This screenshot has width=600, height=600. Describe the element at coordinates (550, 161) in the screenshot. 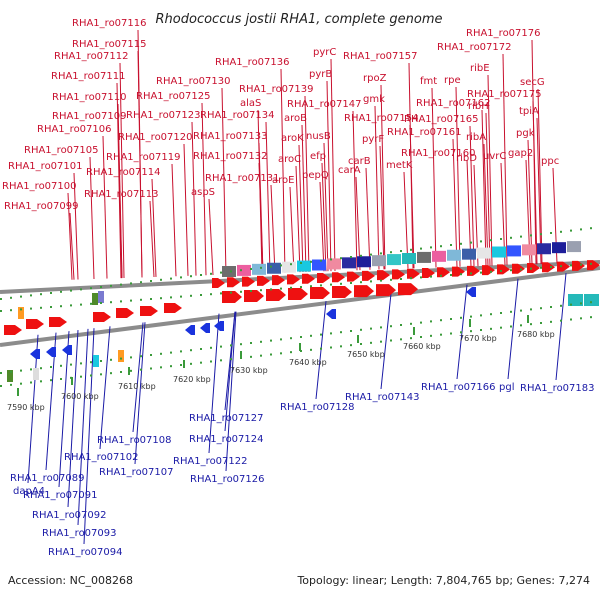

I see `forward-gene-label: ppc` at that location.